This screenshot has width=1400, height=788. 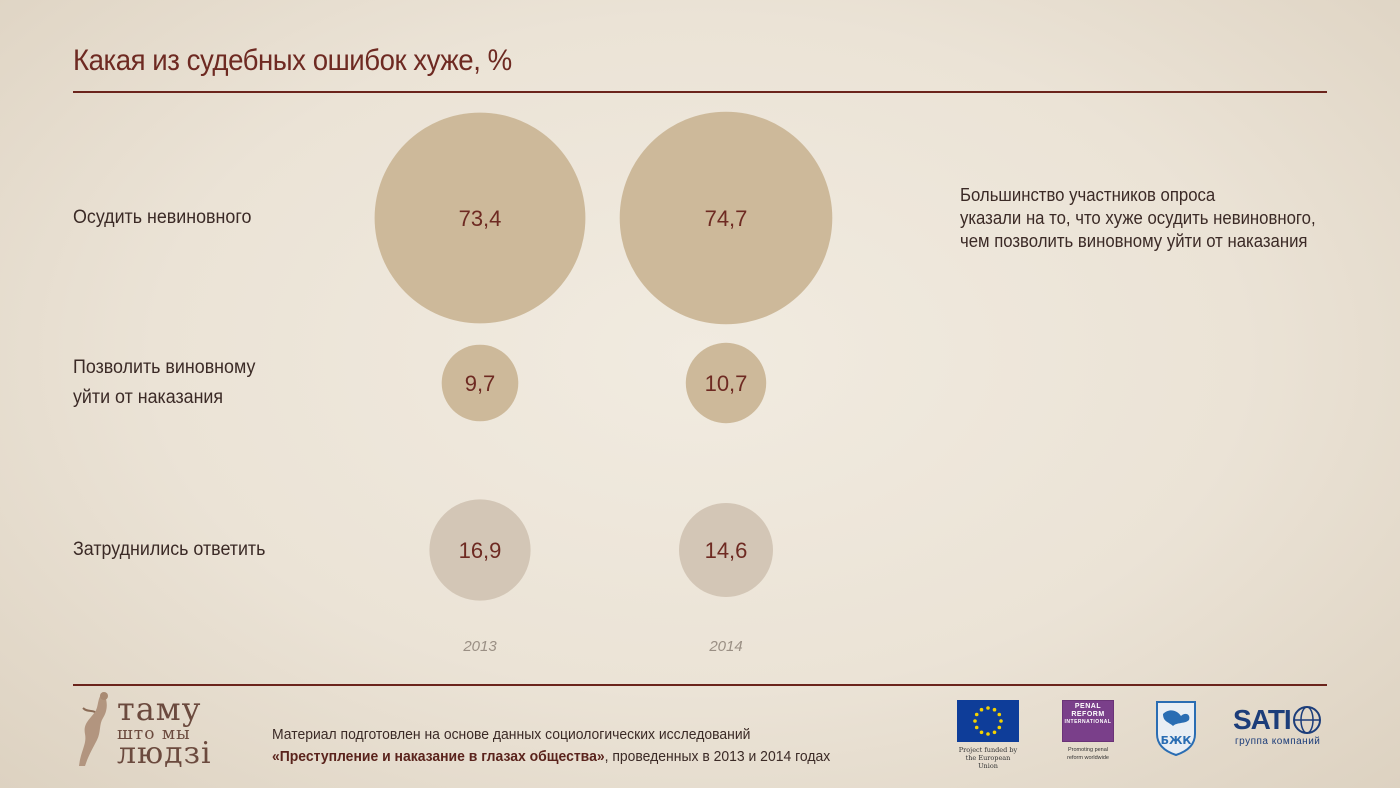 I want to click on globe-icon, so click(x=1306, y=720).